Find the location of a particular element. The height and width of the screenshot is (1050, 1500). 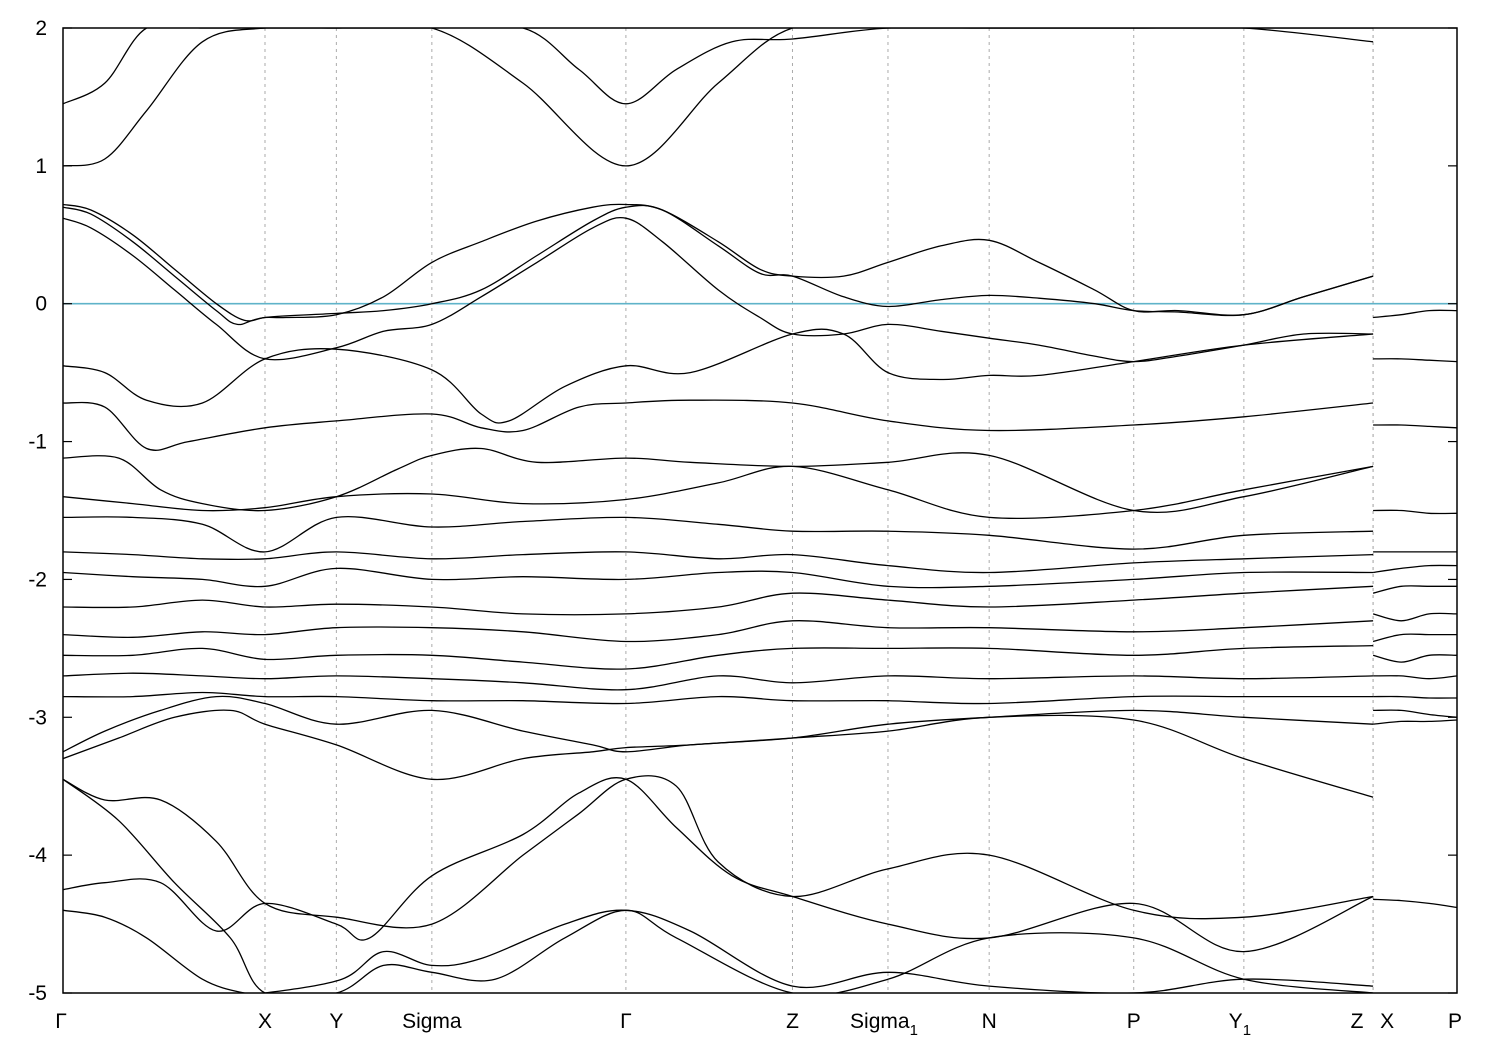

y-tick-label: 0 is located at coordinates (41, 304).